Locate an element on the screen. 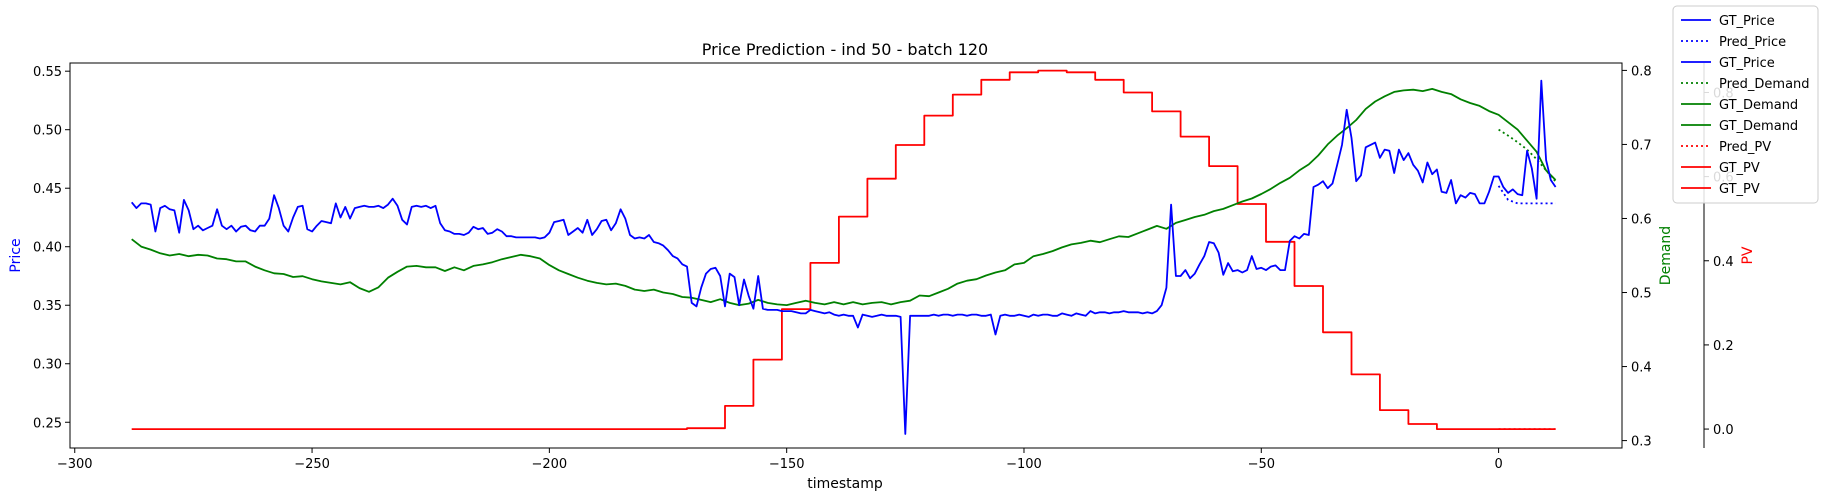  x-tick-label: −150 is located at coordinates (787, 464).